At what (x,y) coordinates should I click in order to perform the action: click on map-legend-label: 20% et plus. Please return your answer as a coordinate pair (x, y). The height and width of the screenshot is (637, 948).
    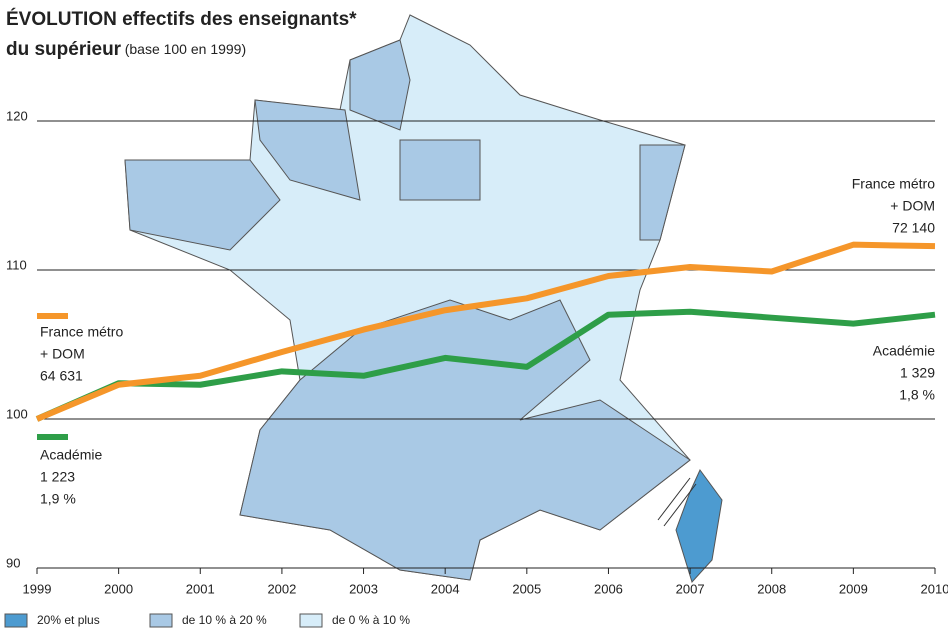
    Looking at the image, I should click on (68, 620).